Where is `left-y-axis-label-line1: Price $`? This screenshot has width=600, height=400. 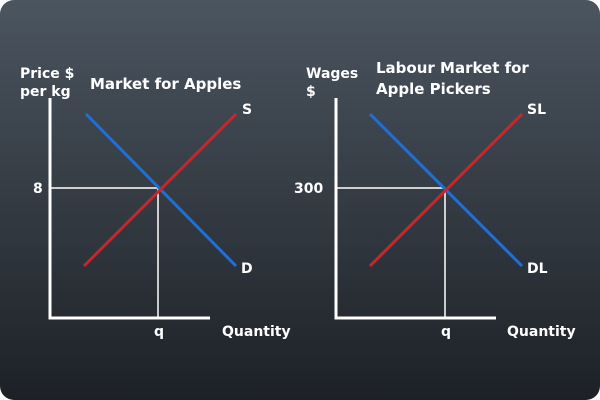 left-y-axis-label-line1: Price $ is located at coordinates (47, 74).